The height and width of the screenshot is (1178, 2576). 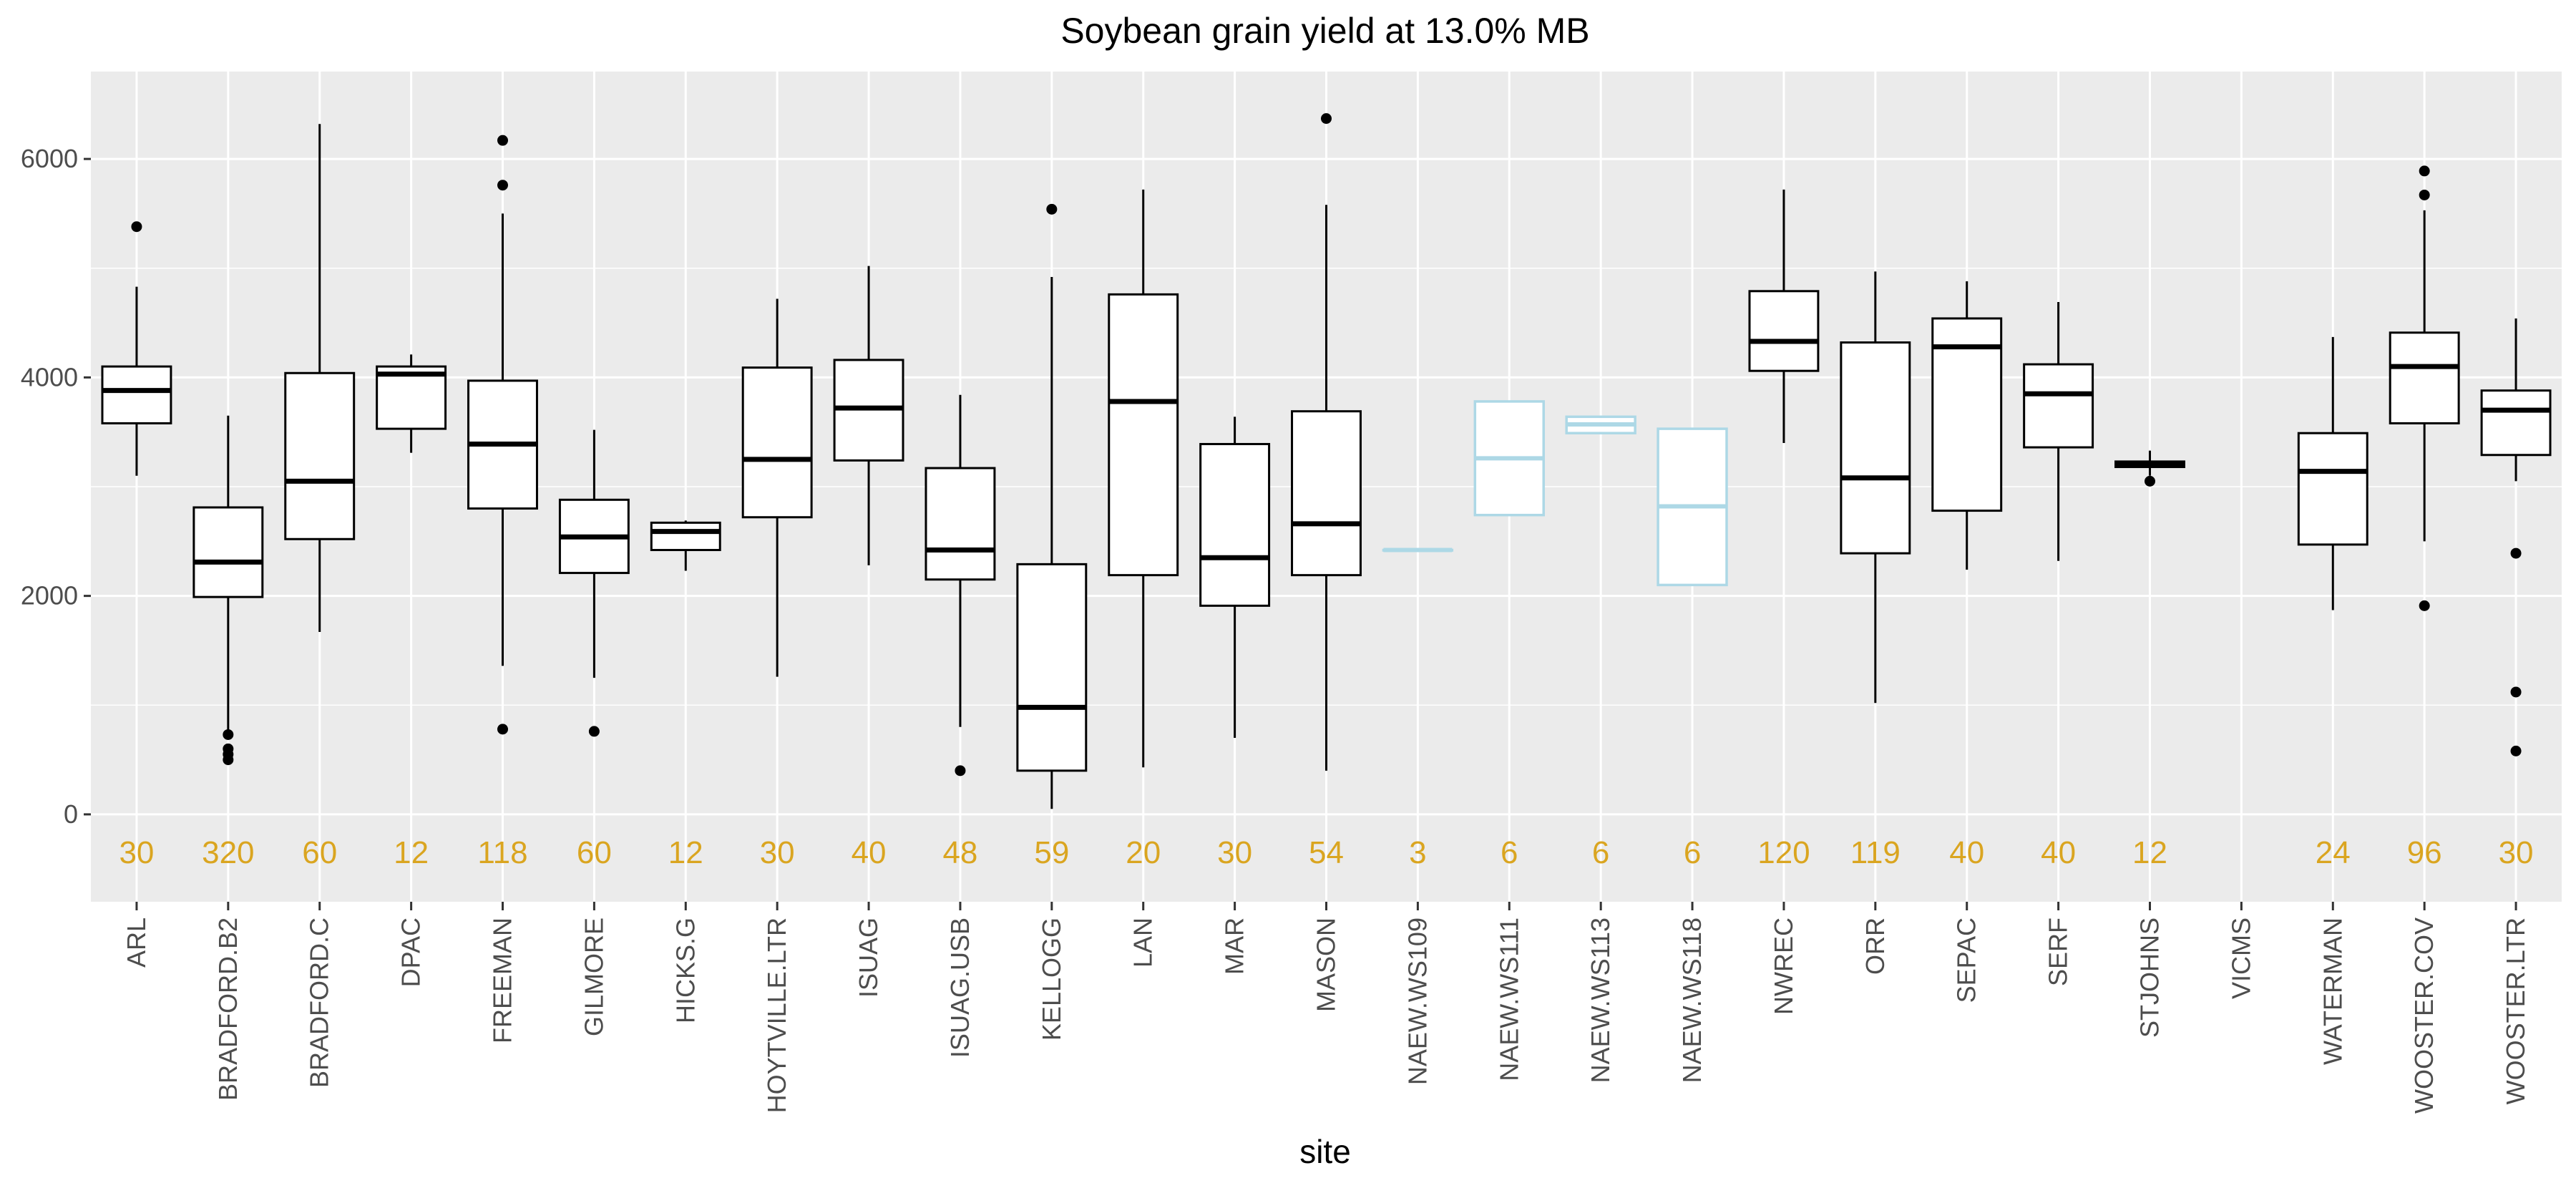 What do you see at coordinates (1692, 507) in the screenshot?
I see `box-naew-ws118` at bounding box center [1692, 507].